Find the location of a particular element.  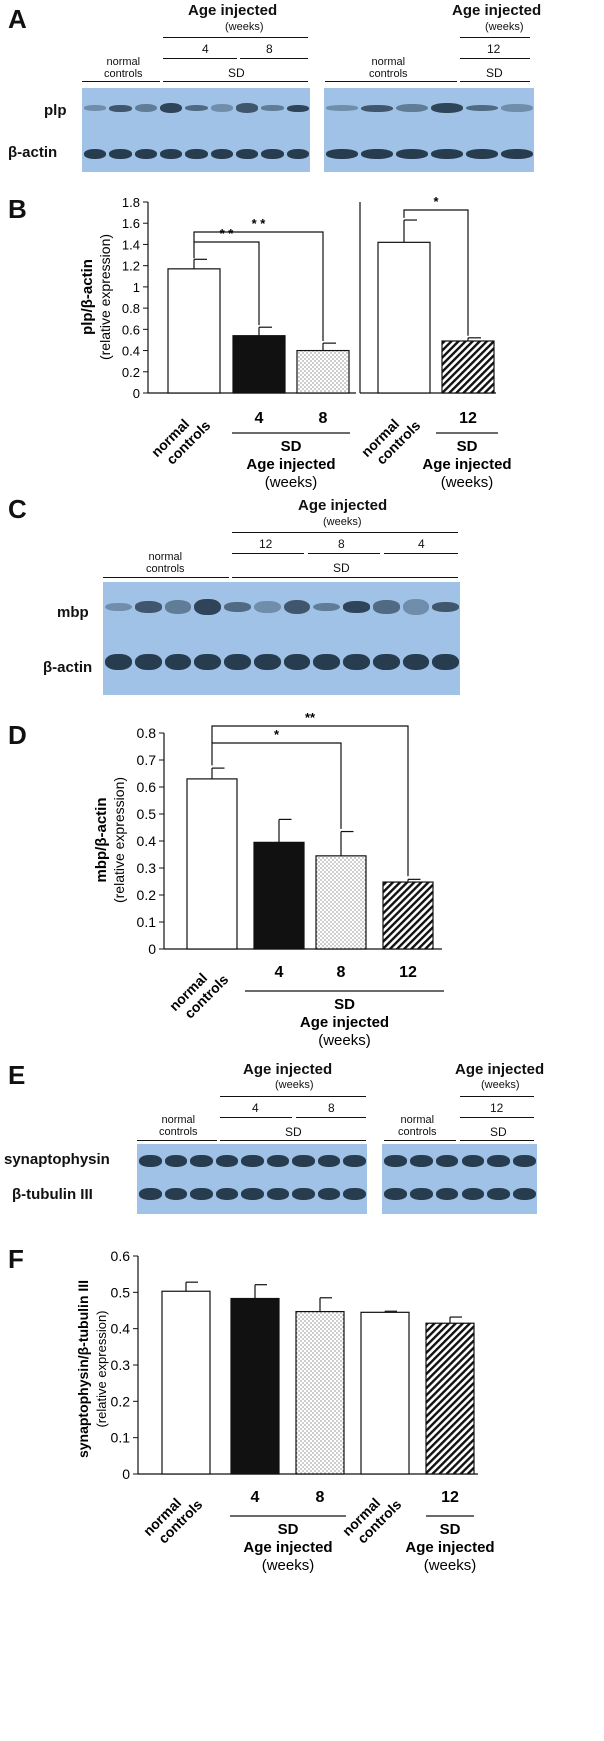

group-label-age-injected: Age injected is located at coordinates (344, 1022).